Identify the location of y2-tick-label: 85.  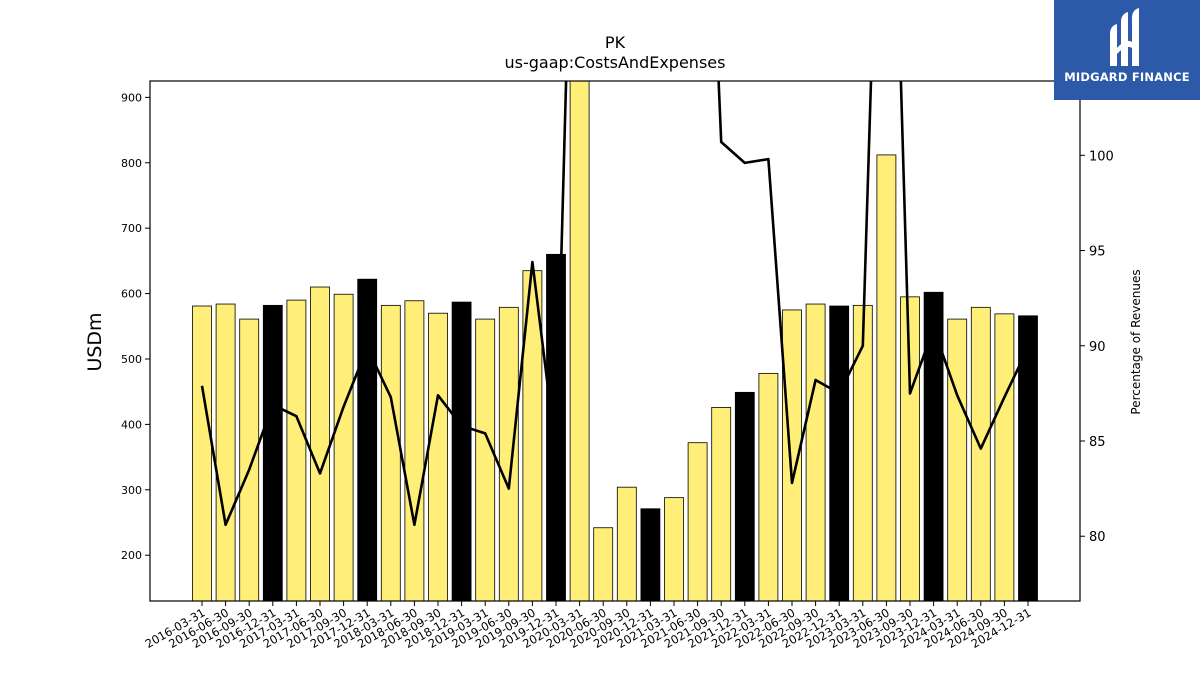
(1097, 442).